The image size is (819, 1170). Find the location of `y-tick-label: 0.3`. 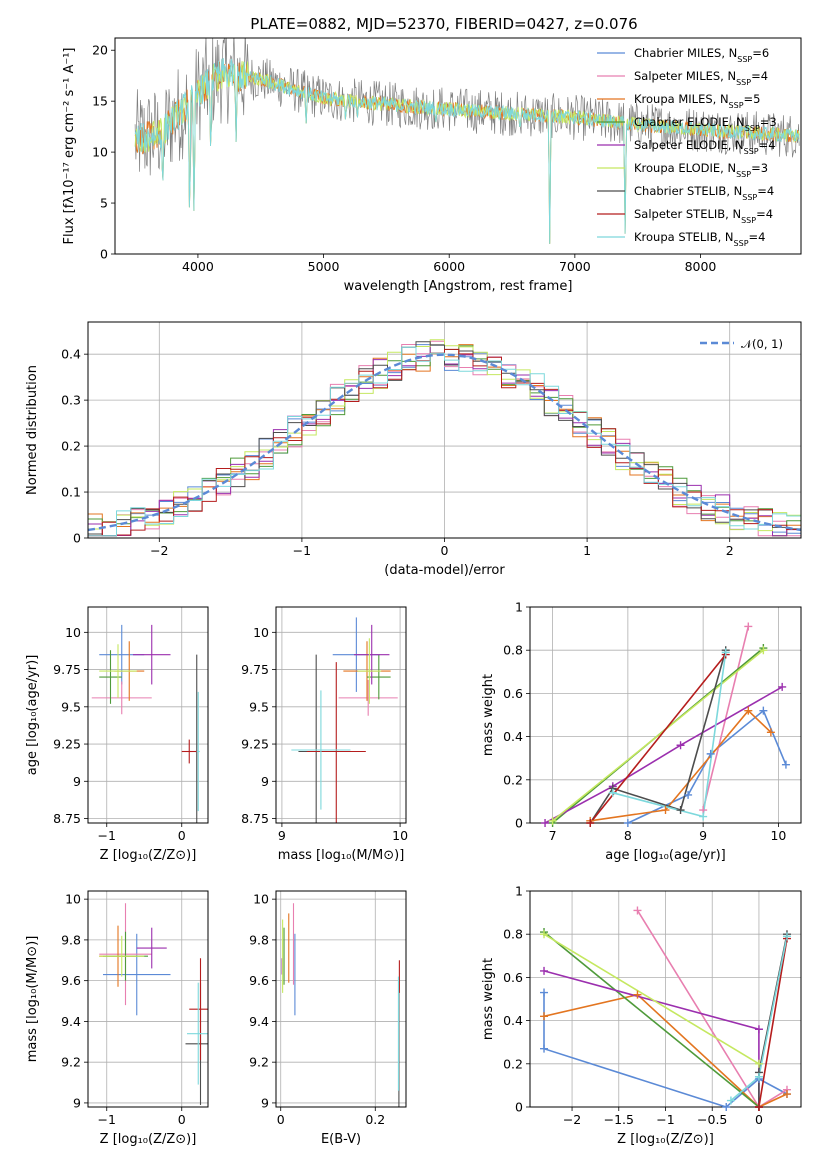

y-tick-label: 0.3 is located at coordinates (71, 400).